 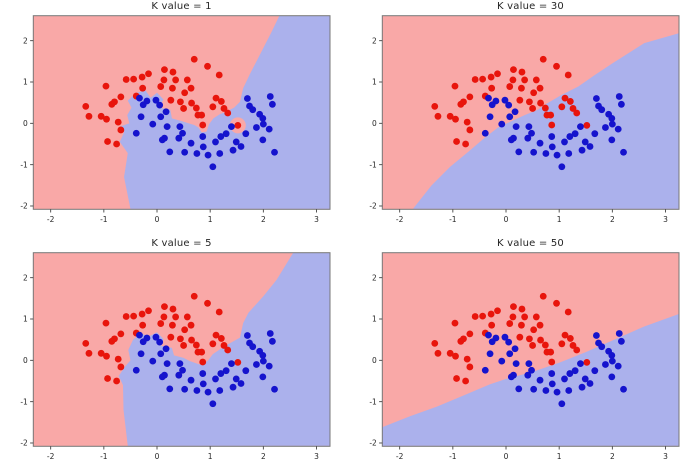 I want to click on y-tick-label: -1, so click(x=24, y=164).